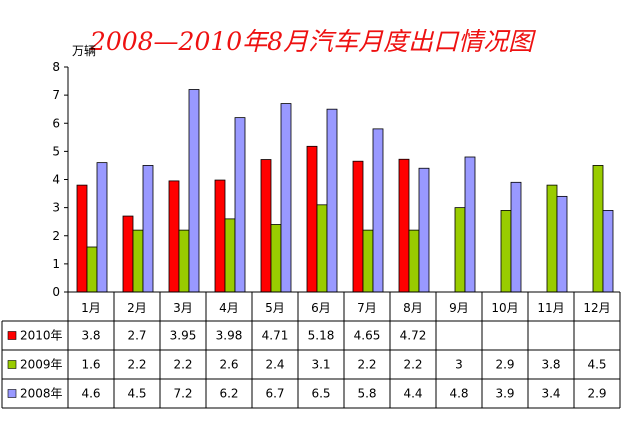 This screenshot has width=623, height=429. What do you see at coordinates (91, 308) in the screenshot?
I see `x-category-label: 1月` at bounding box center [91, 308].